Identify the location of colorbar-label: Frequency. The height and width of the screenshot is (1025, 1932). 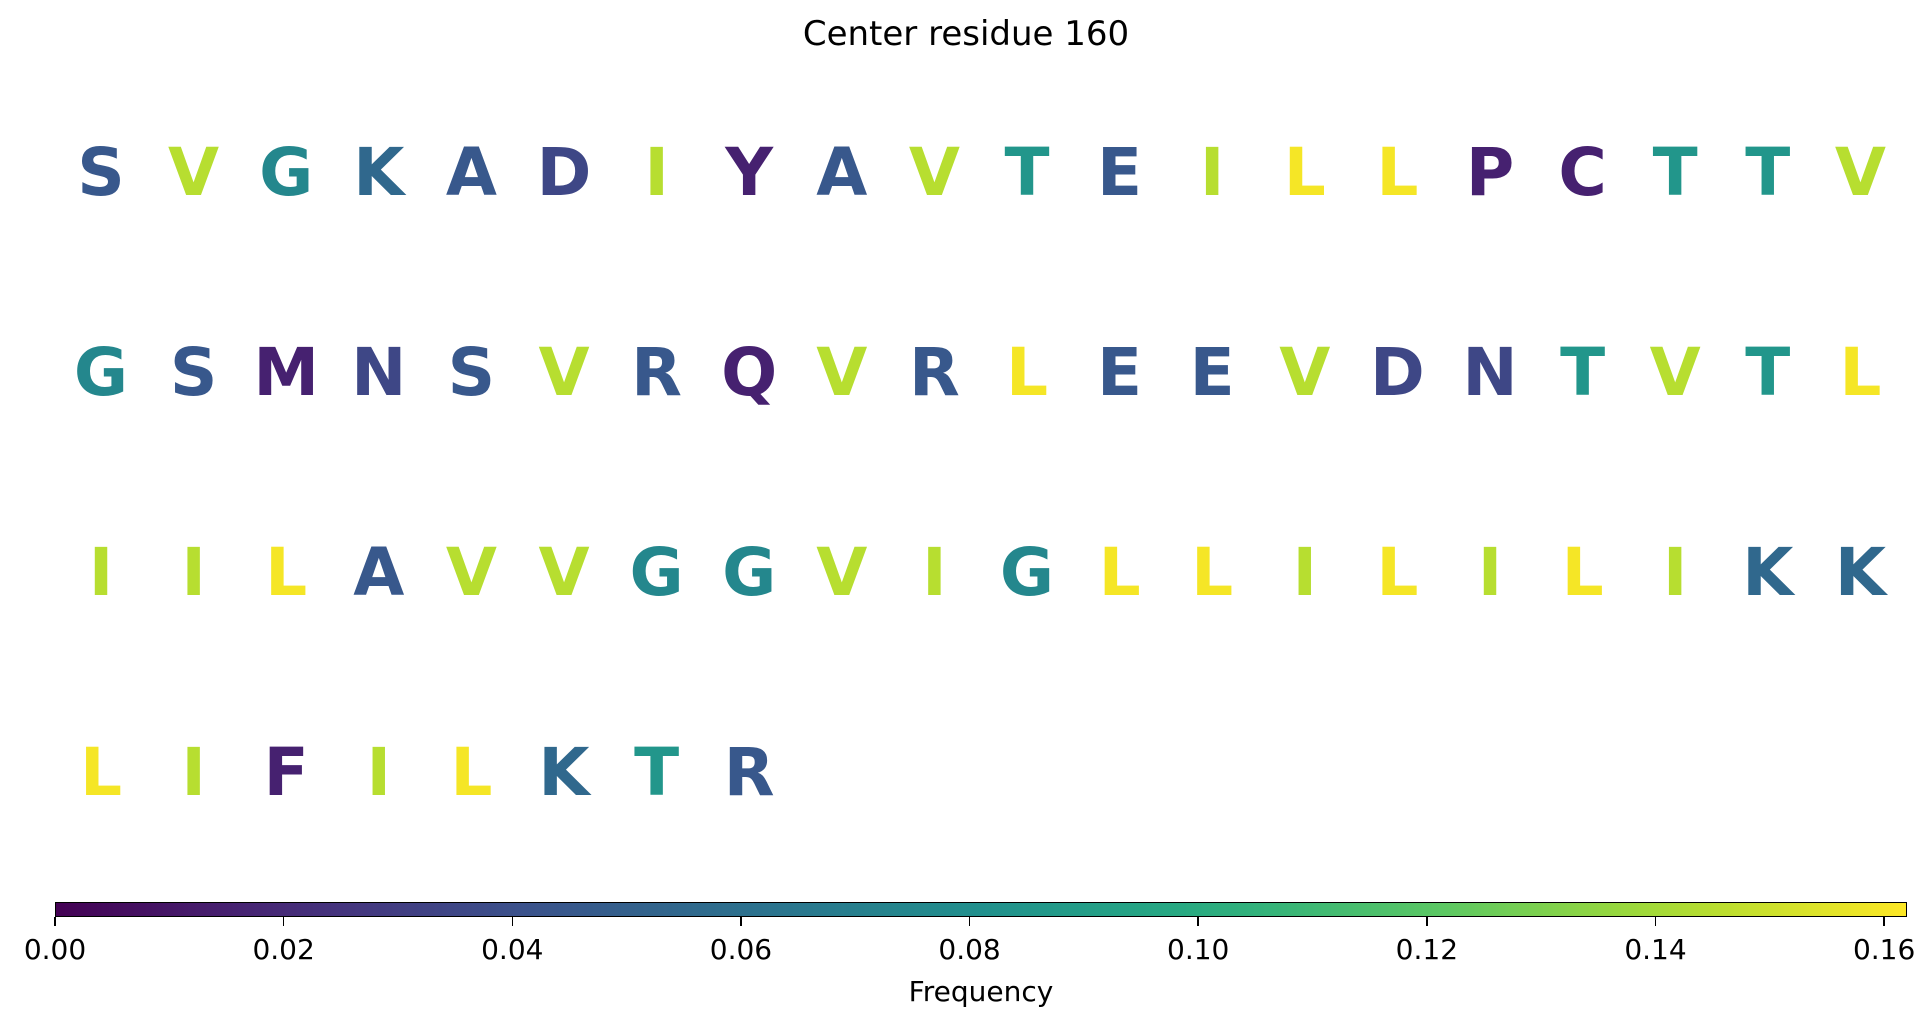
(981, 991).